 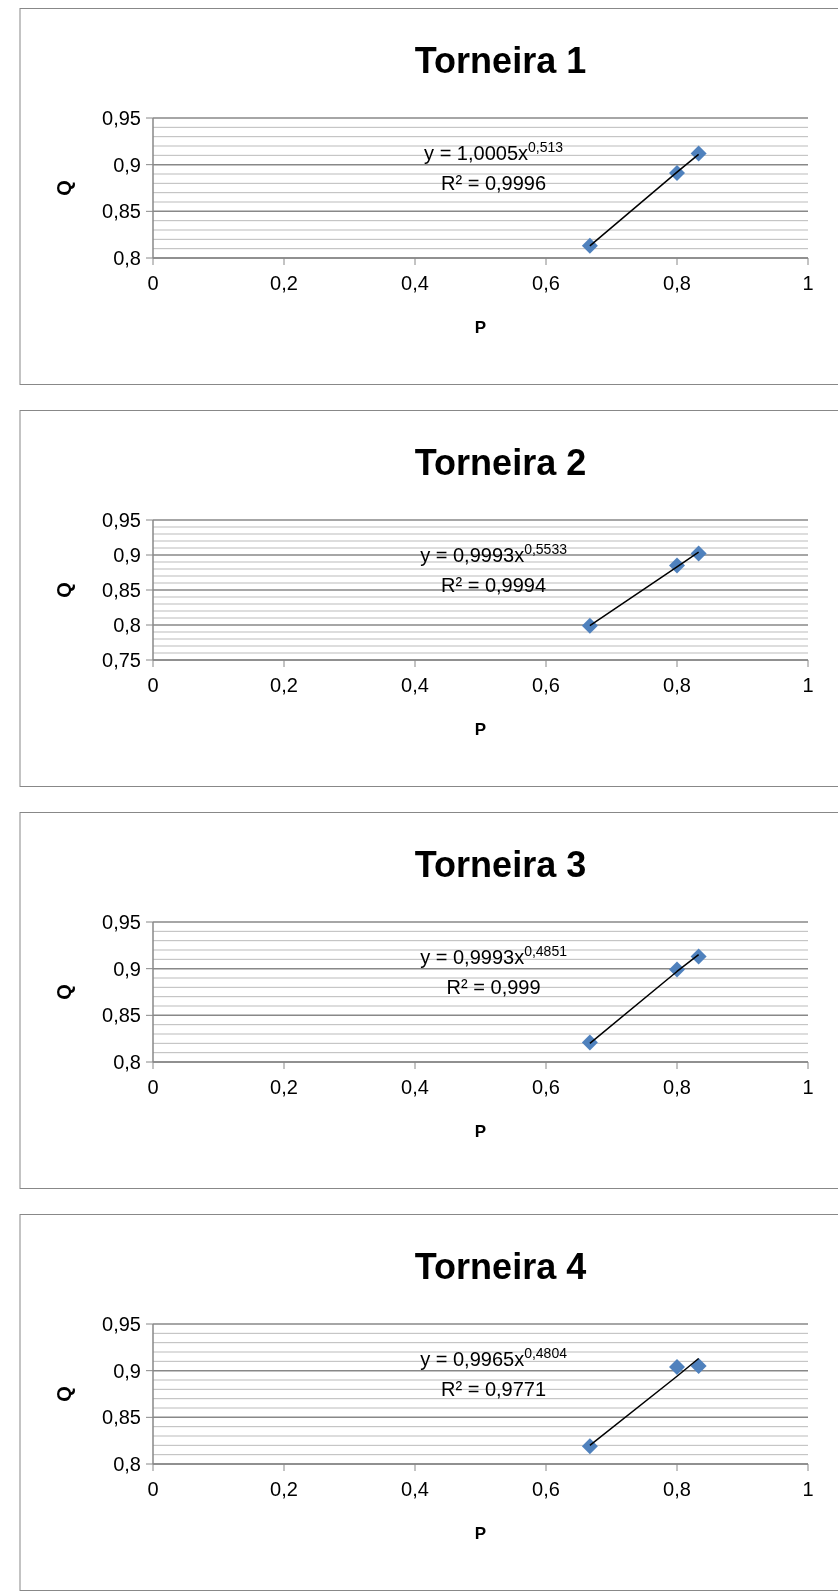 I want to click on annotation: y = 0,9993x$^{0,4851}$, so click(x=494, y=955).